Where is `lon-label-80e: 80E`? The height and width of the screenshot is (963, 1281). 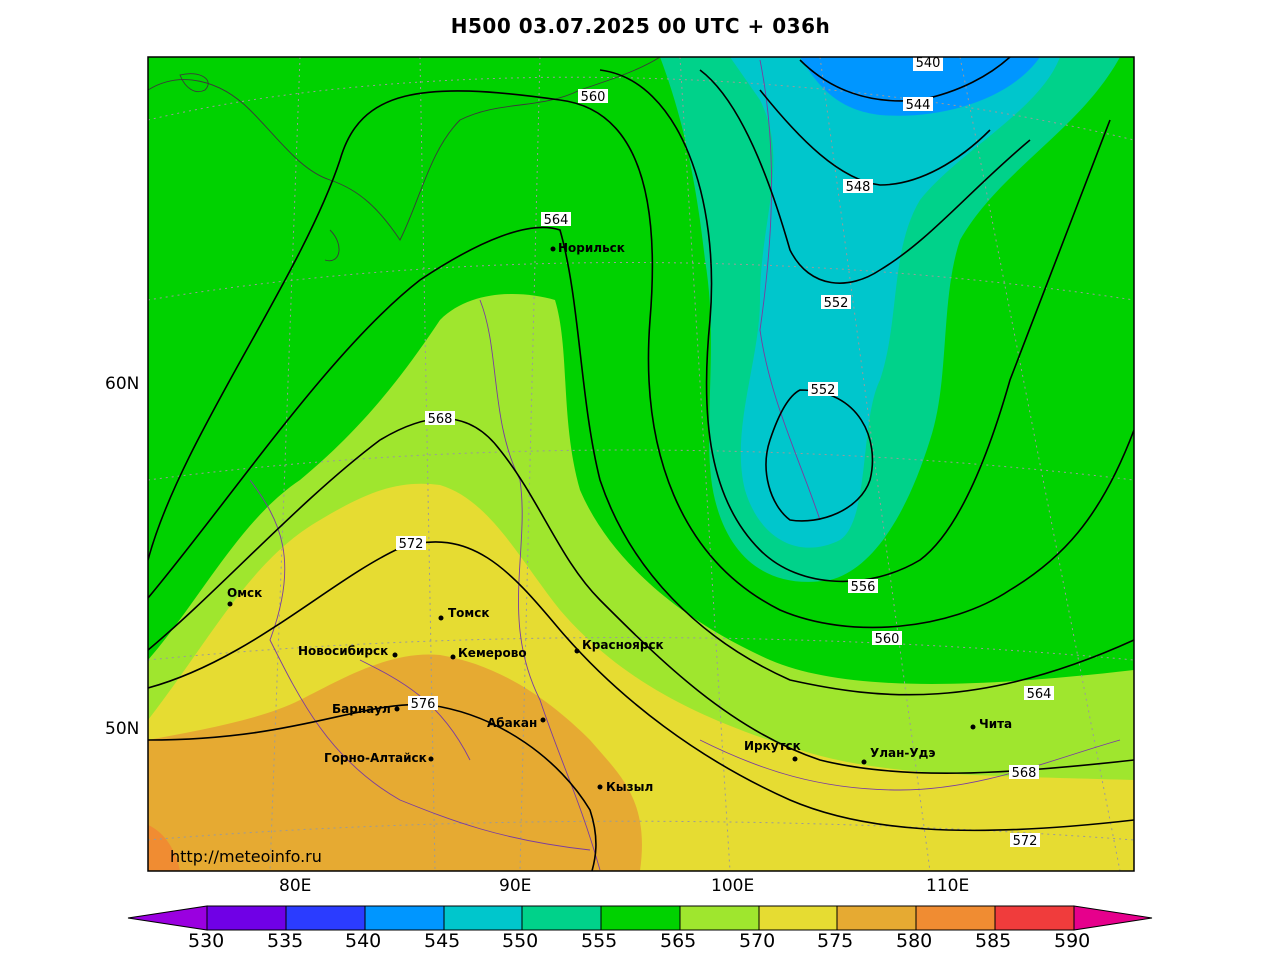
lon-label-80e: 80E is located at coordinates (295, 886).